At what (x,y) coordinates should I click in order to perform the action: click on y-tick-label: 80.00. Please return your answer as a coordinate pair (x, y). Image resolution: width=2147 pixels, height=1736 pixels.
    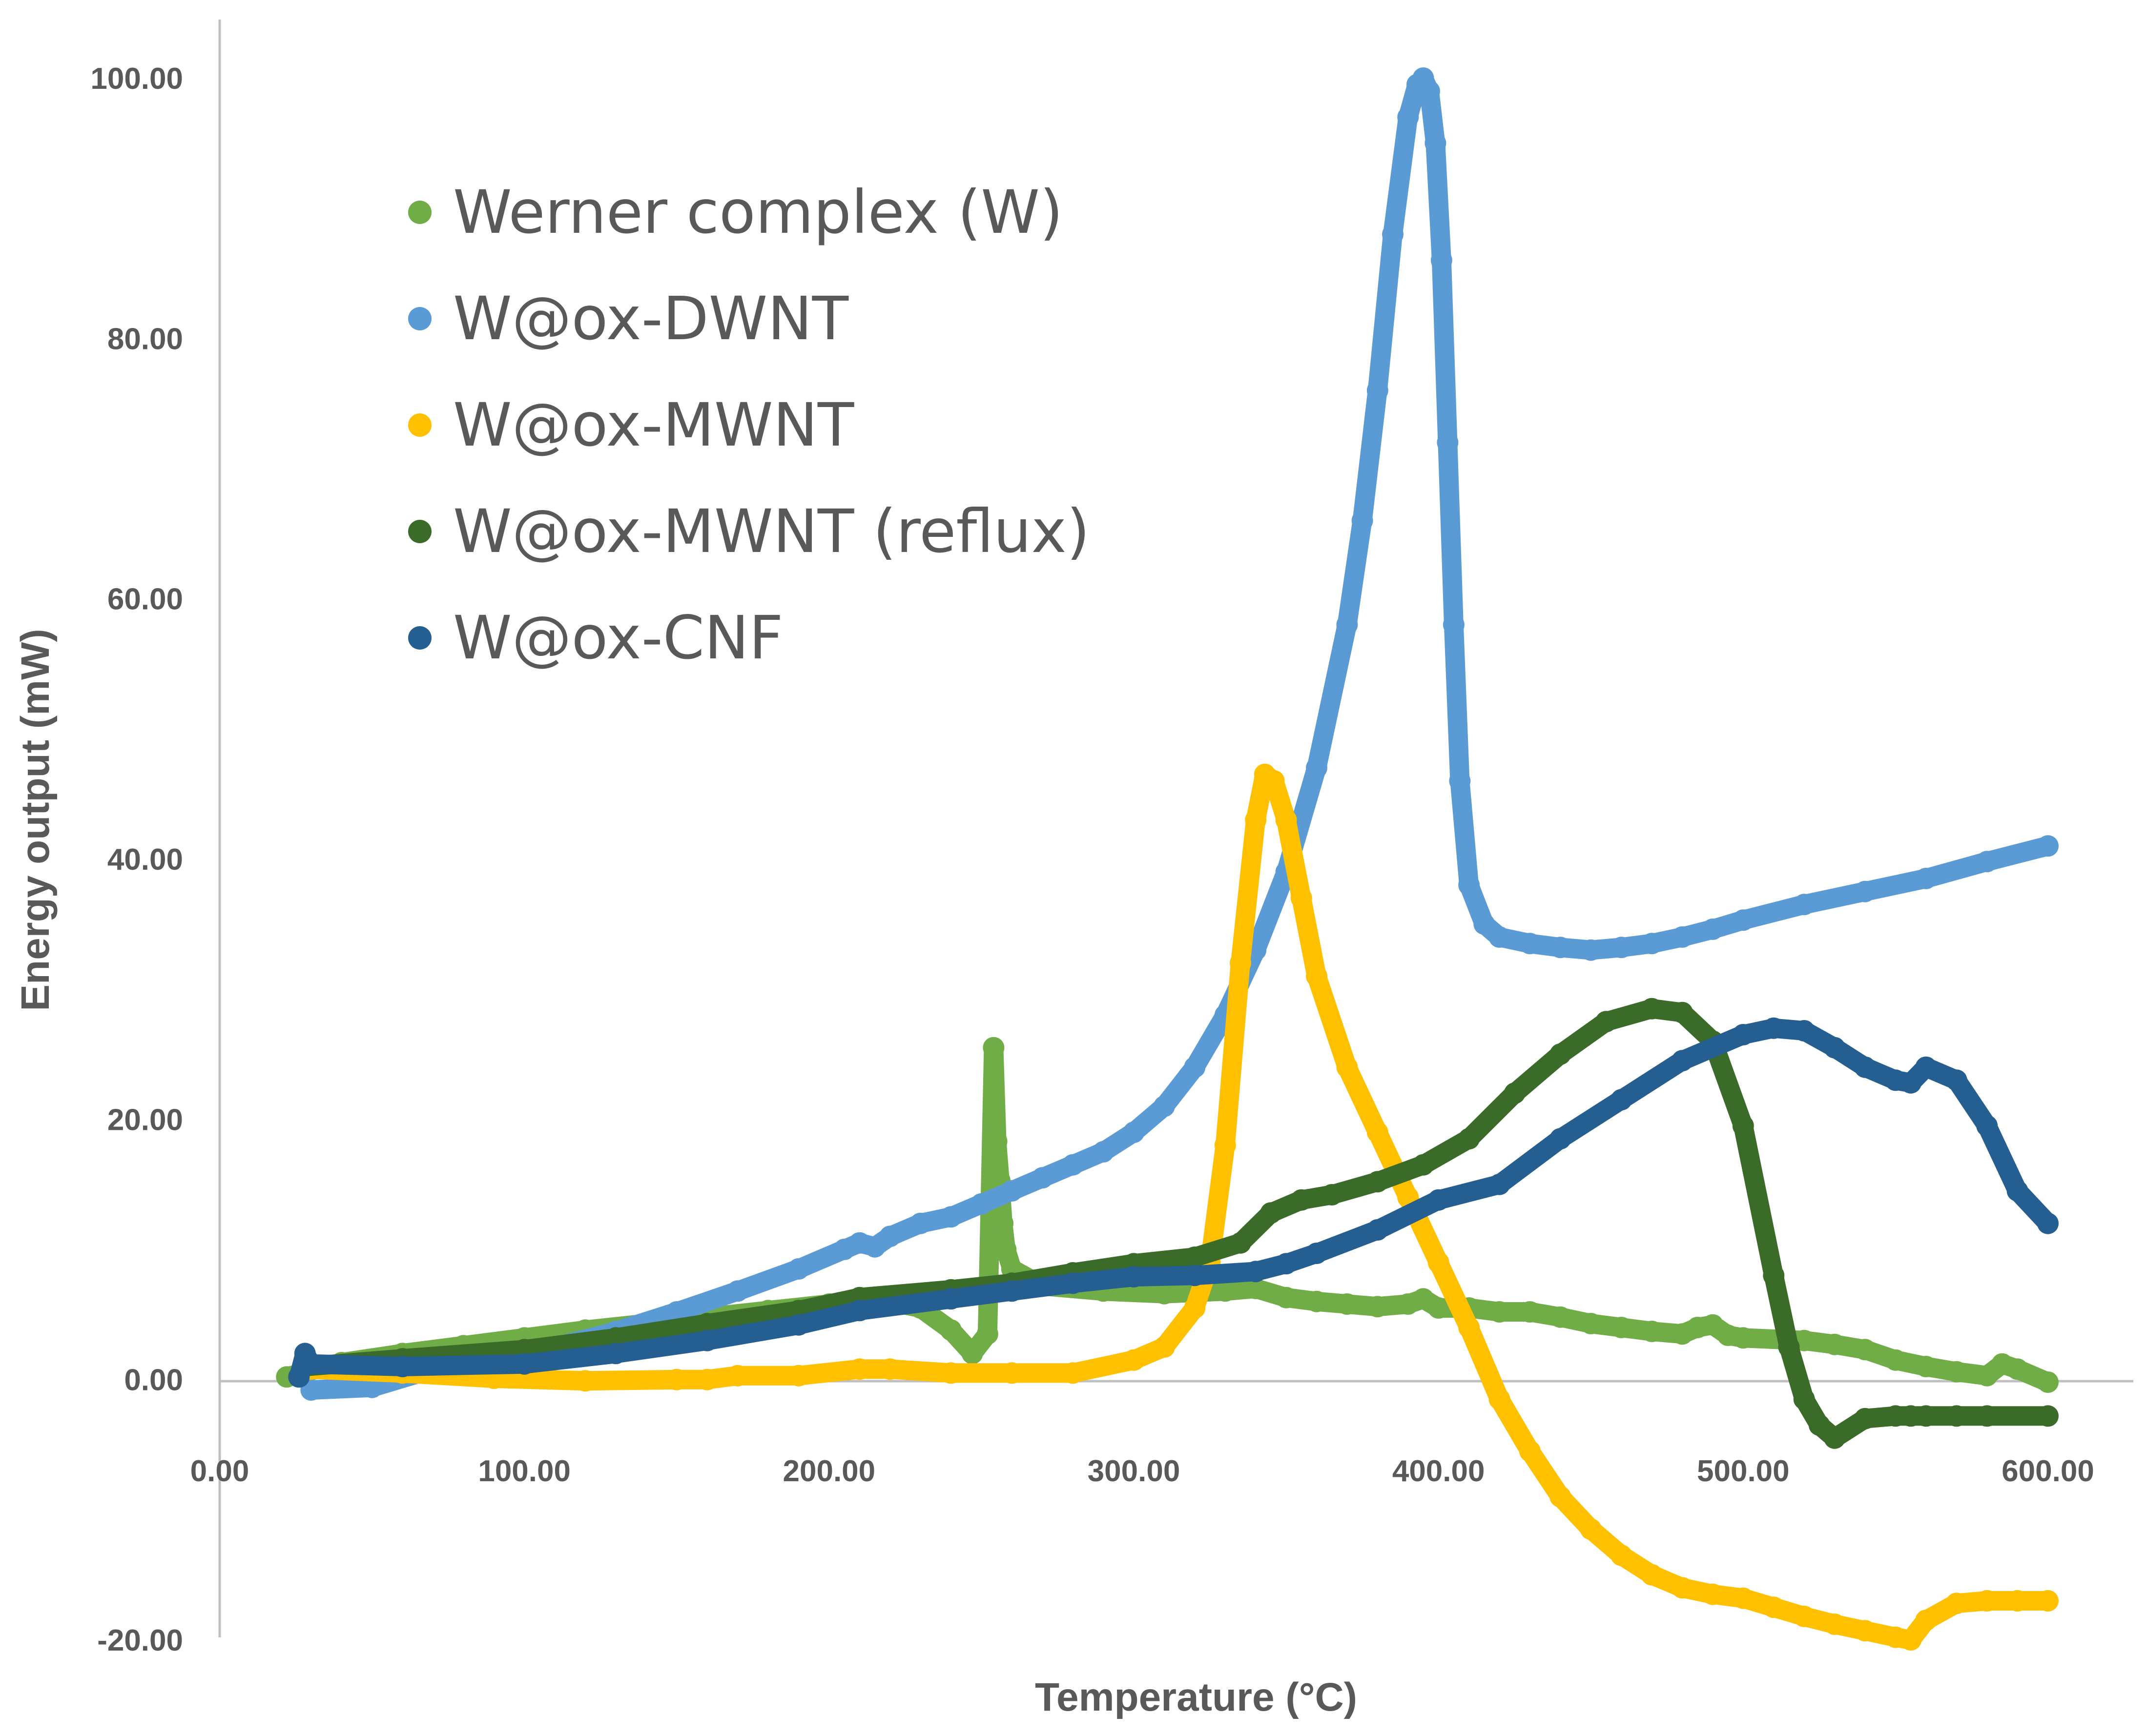
    Looking at the image, I should click on (145, 339).